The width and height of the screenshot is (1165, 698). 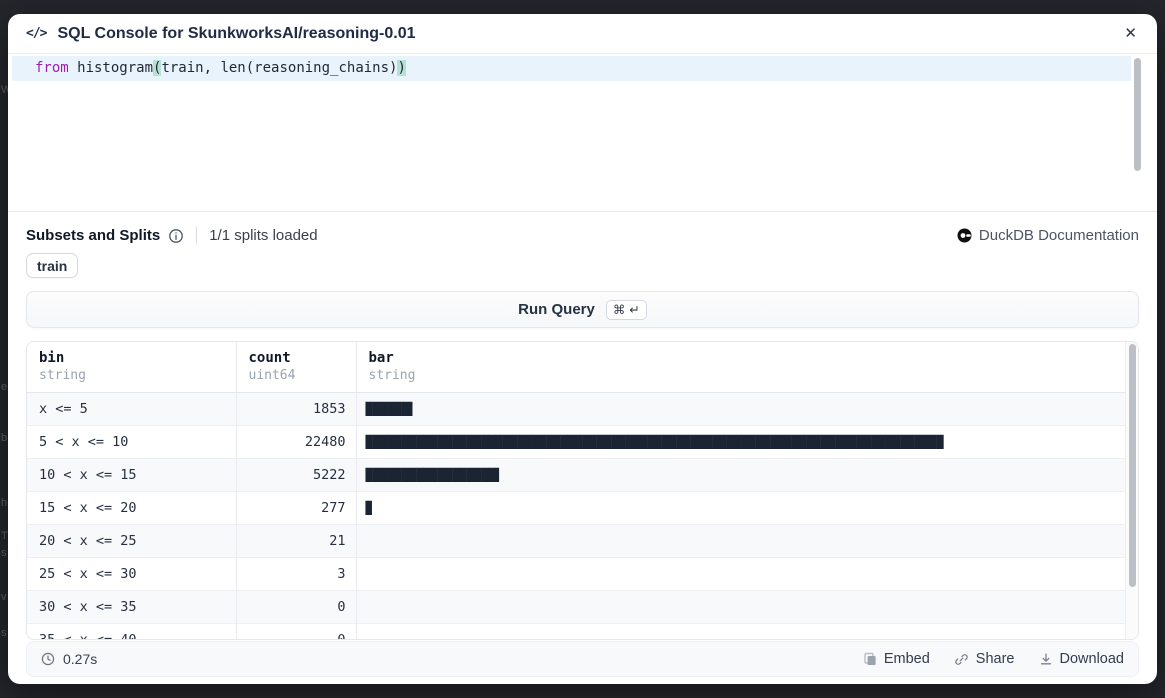 What do you see at coordinates (279, 68) in the screenshot?
I see `sql-args: train, len(reasoning_chains)` at bounding box center [279, 68].